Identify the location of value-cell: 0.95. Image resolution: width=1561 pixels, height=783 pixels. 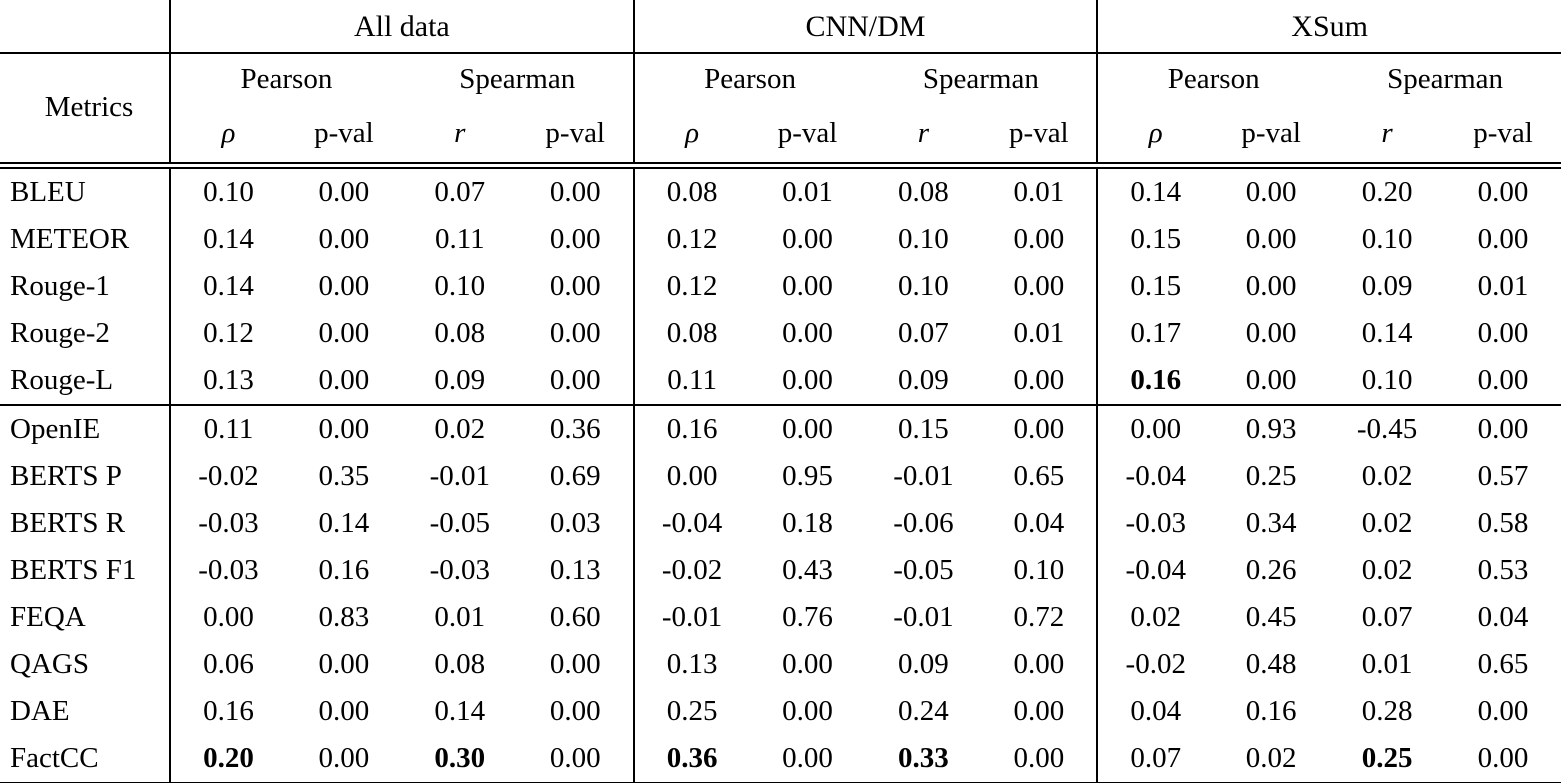
(807, 475).